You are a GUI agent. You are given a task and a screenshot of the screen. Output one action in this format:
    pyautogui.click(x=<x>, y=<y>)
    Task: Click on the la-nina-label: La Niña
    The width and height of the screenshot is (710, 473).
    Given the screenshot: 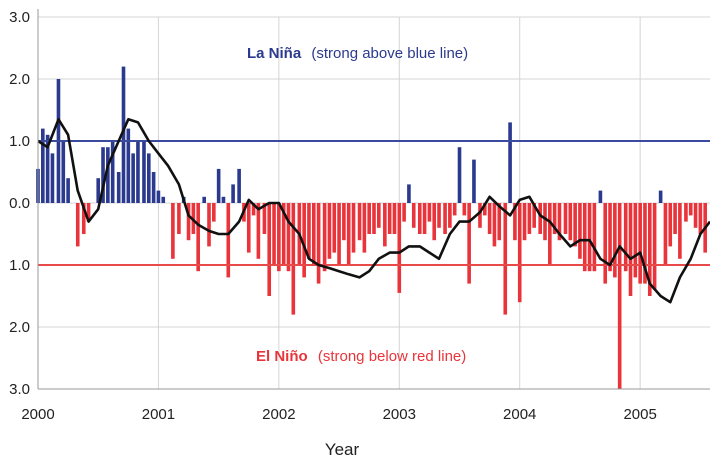 What is the action you would take?
    pyautogui.click(x=274, y=53)
    